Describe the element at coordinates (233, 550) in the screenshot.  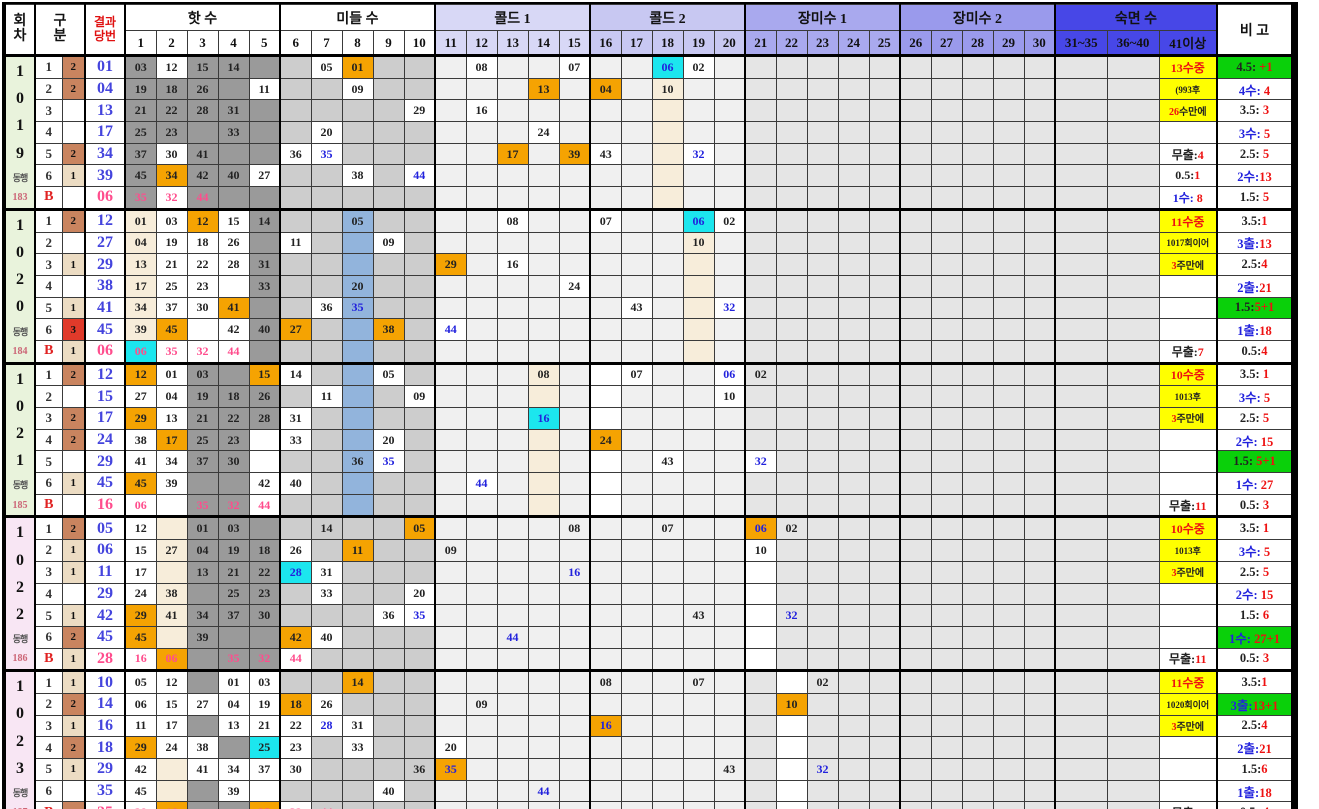
I see `grid-cell: 19` at that location.